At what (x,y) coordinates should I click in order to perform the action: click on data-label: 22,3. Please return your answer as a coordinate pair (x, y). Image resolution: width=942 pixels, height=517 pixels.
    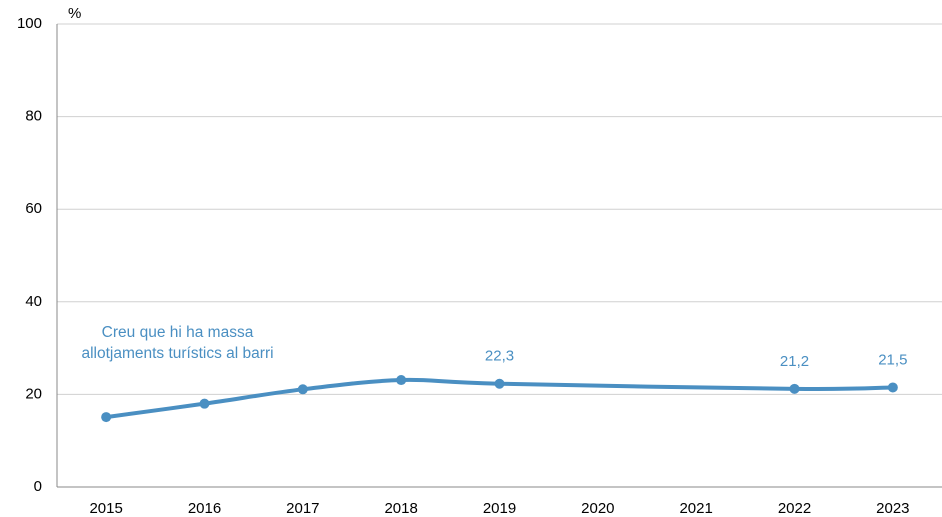
    Looking at the image, I should click on (499, 356).